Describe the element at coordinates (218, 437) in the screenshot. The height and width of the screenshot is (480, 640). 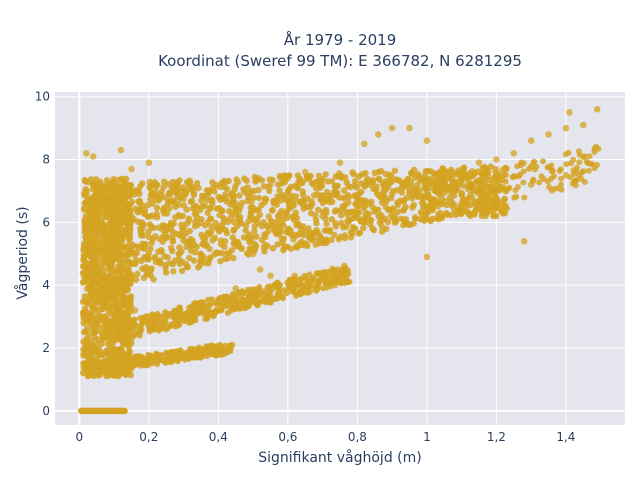
I see `x-tick-label: 0,4` at that location.